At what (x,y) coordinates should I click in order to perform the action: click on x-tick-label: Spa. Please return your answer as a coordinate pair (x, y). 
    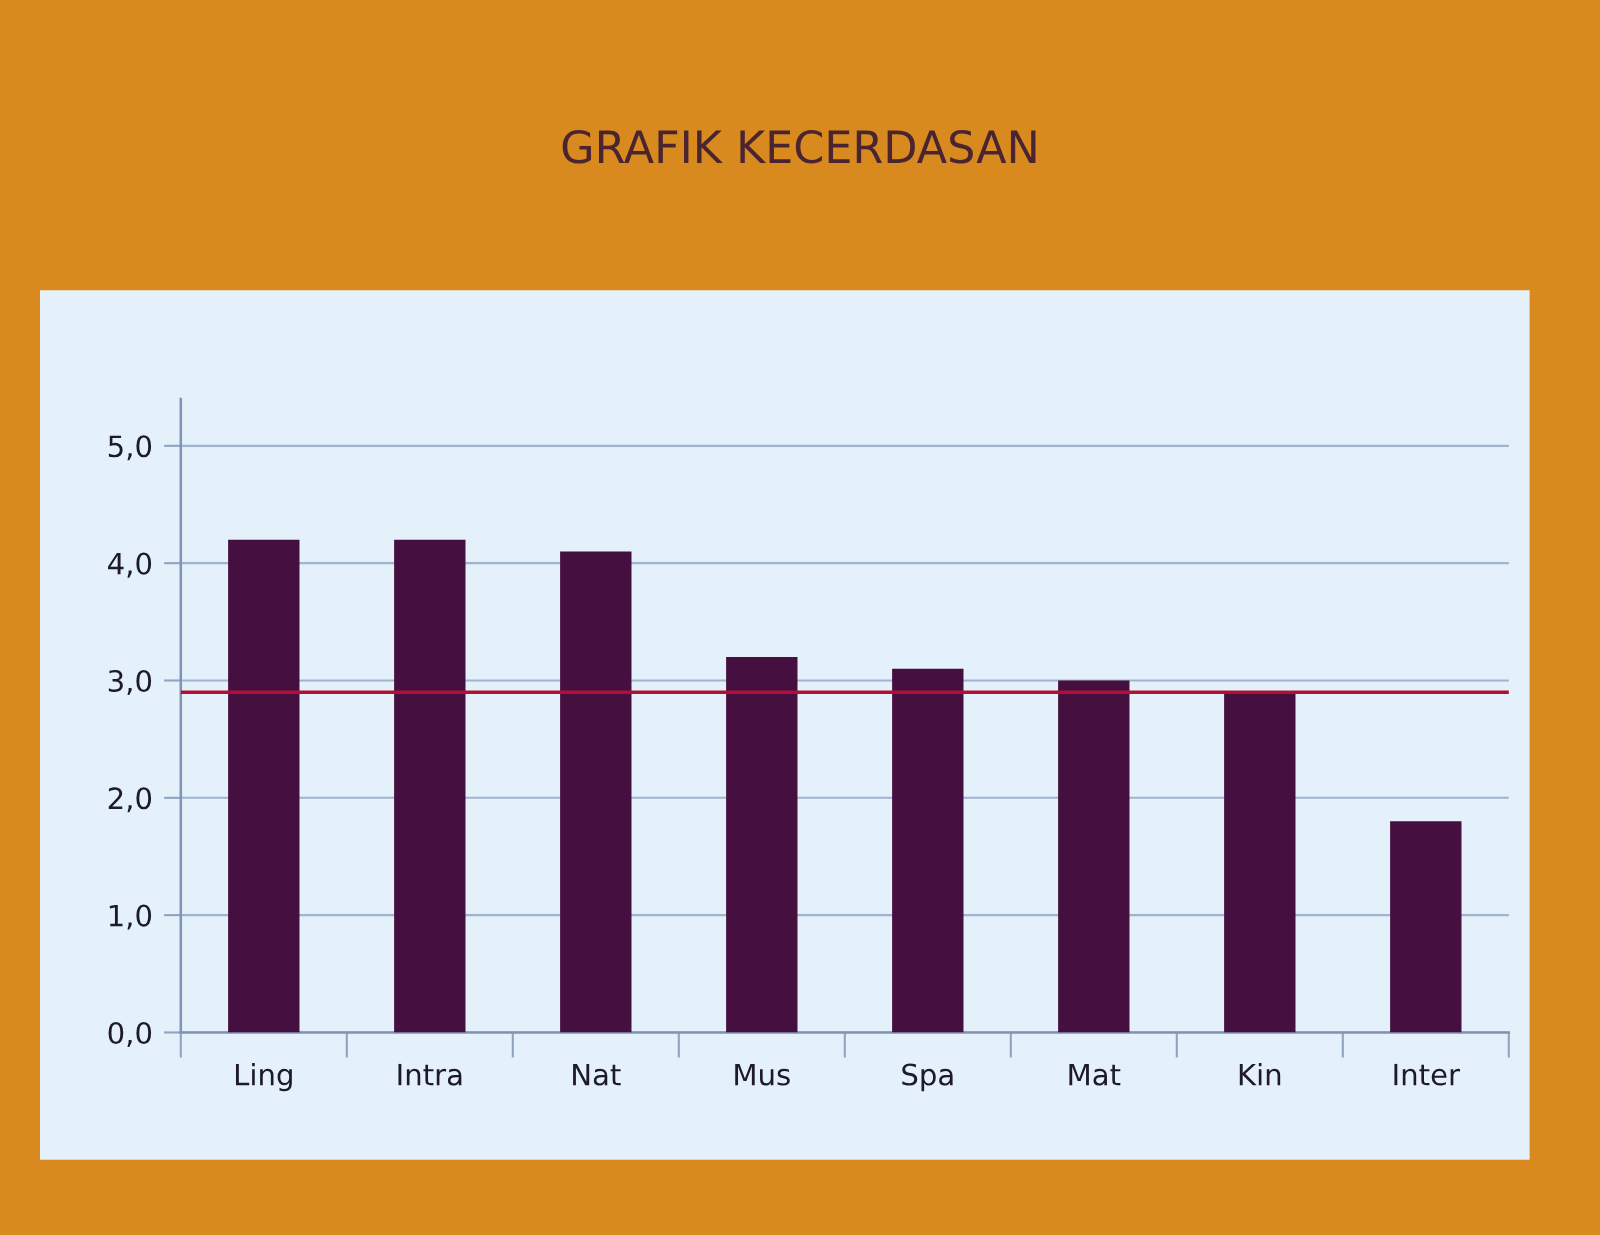
    Looking at the image, I should click on (927, 1077).